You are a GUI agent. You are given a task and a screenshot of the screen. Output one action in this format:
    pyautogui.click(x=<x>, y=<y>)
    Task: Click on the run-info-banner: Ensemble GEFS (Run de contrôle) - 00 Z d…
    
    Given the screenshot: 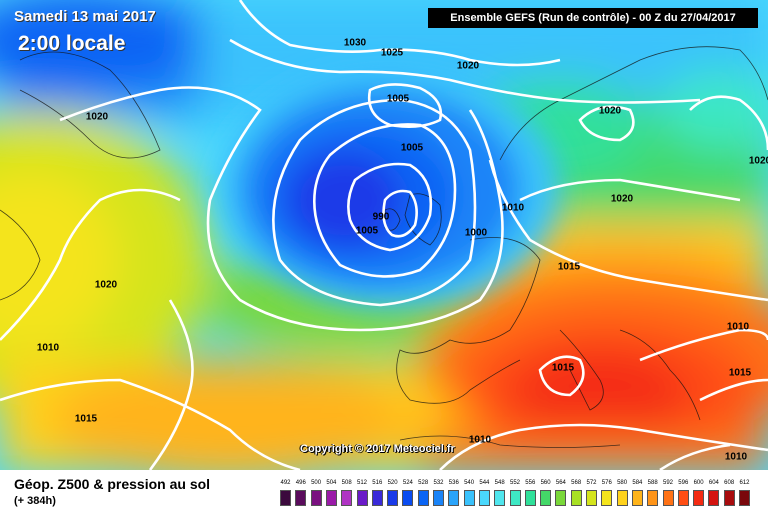 What is the action you would take?
    pyautogui.click(x=593, y=18)
    